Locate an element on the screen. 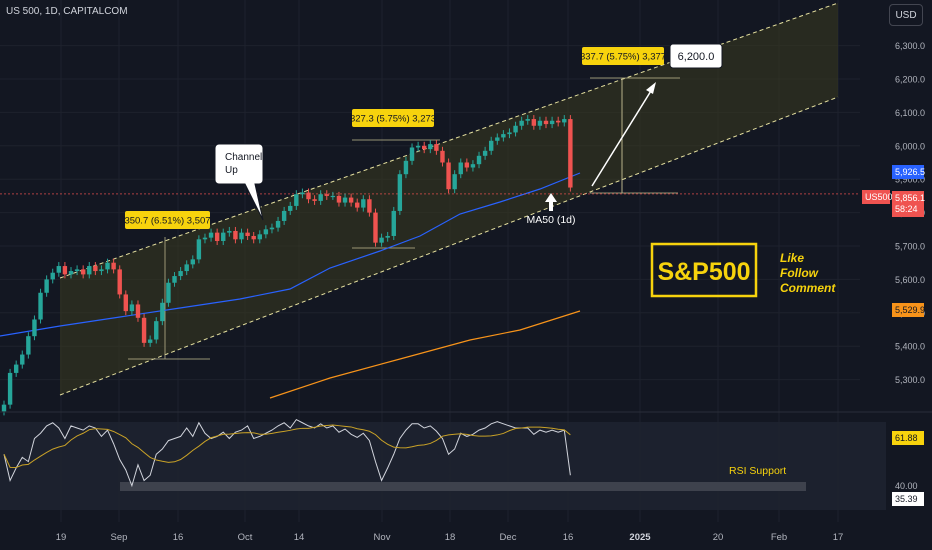 This screenshot has width=932, height=550. rsi-ma-value-text: 61.88 is located at coordinates (906, 438).